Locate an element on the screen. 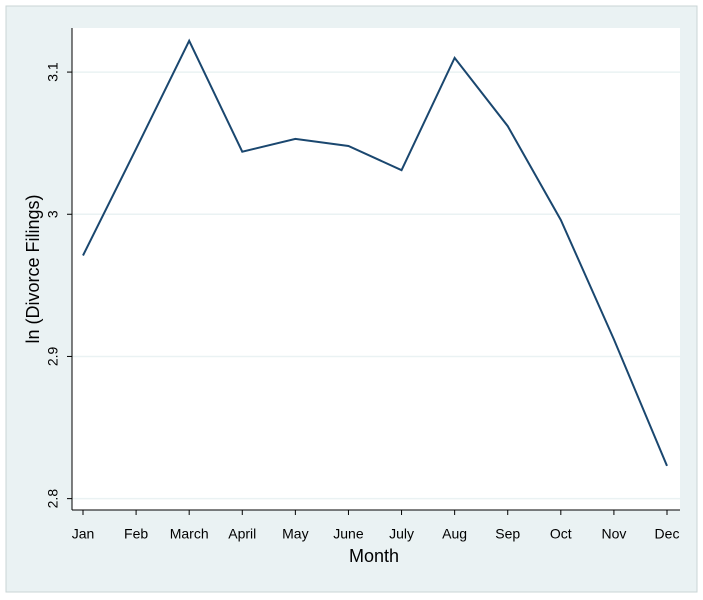 The height and width of the screenshot is (600, 703). x-tick-label: Sep is located at coordinates (507, 534).